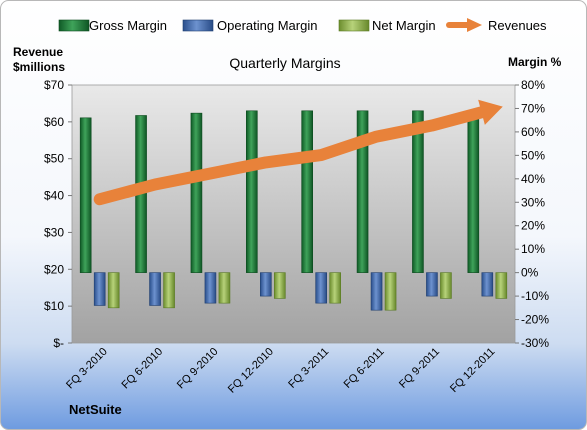  Describe the element at coordinates (198, 25) in the screenshot. I see `legend-swatch-operating-margin` at that location.